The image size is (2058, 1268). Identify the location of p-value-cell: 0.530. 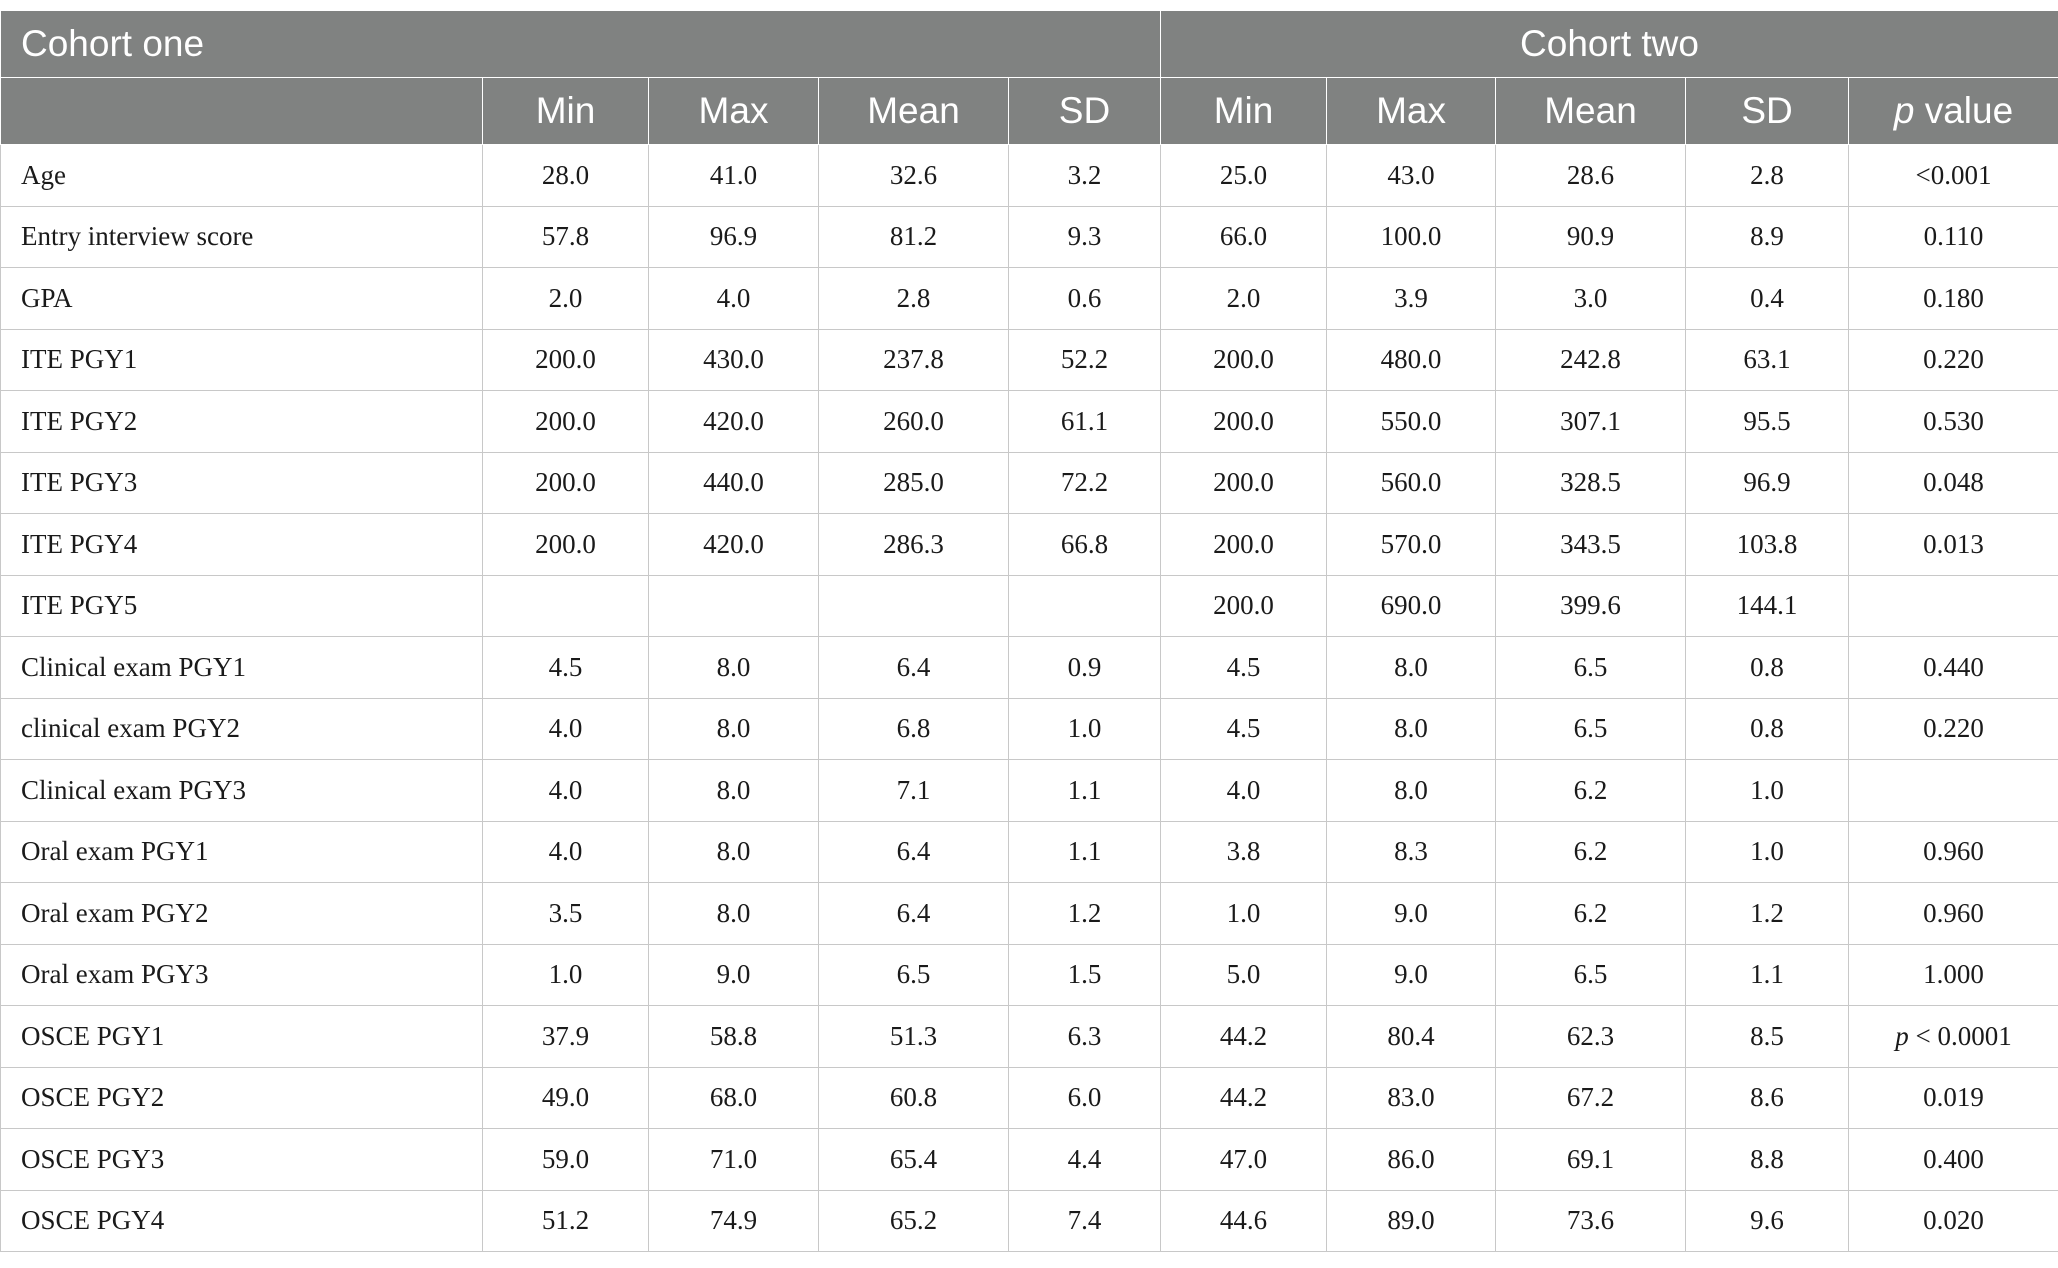
(1953, 421).